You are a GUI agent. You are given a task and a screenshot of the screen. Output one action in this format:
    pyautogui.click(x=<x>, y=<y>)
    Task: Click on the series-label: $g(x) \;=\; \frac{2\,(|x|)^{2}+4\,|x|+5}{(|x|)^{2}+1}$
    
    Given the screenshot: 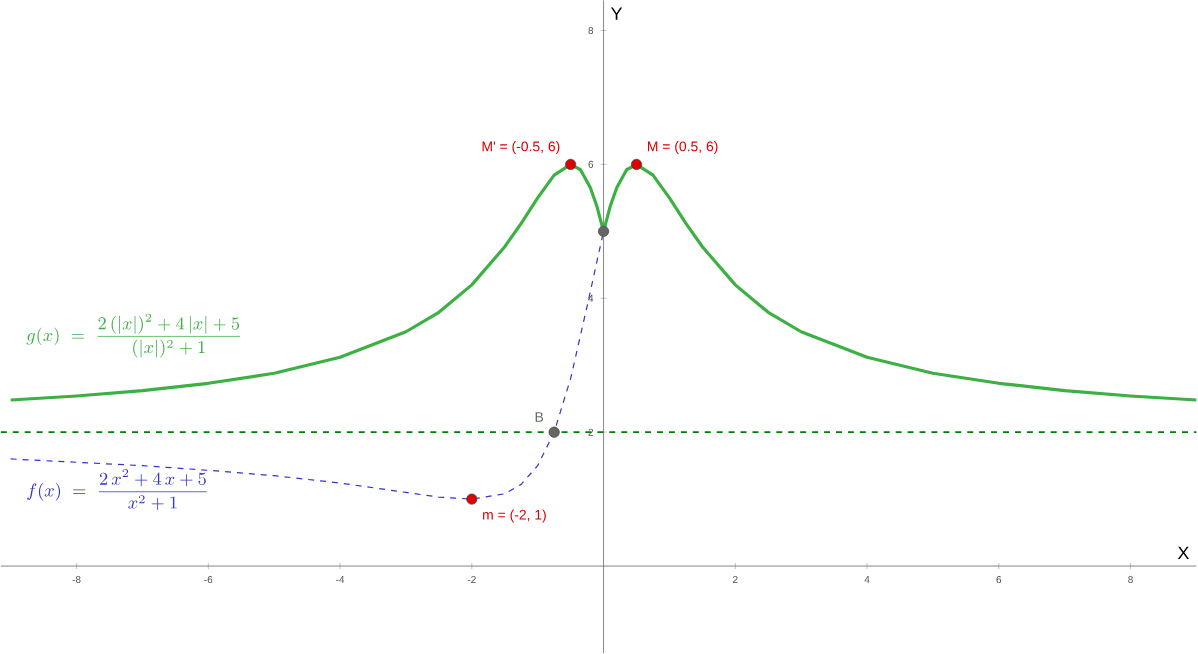 What is the action you would take?
    pyautogui.click(x=133, y=335)
    